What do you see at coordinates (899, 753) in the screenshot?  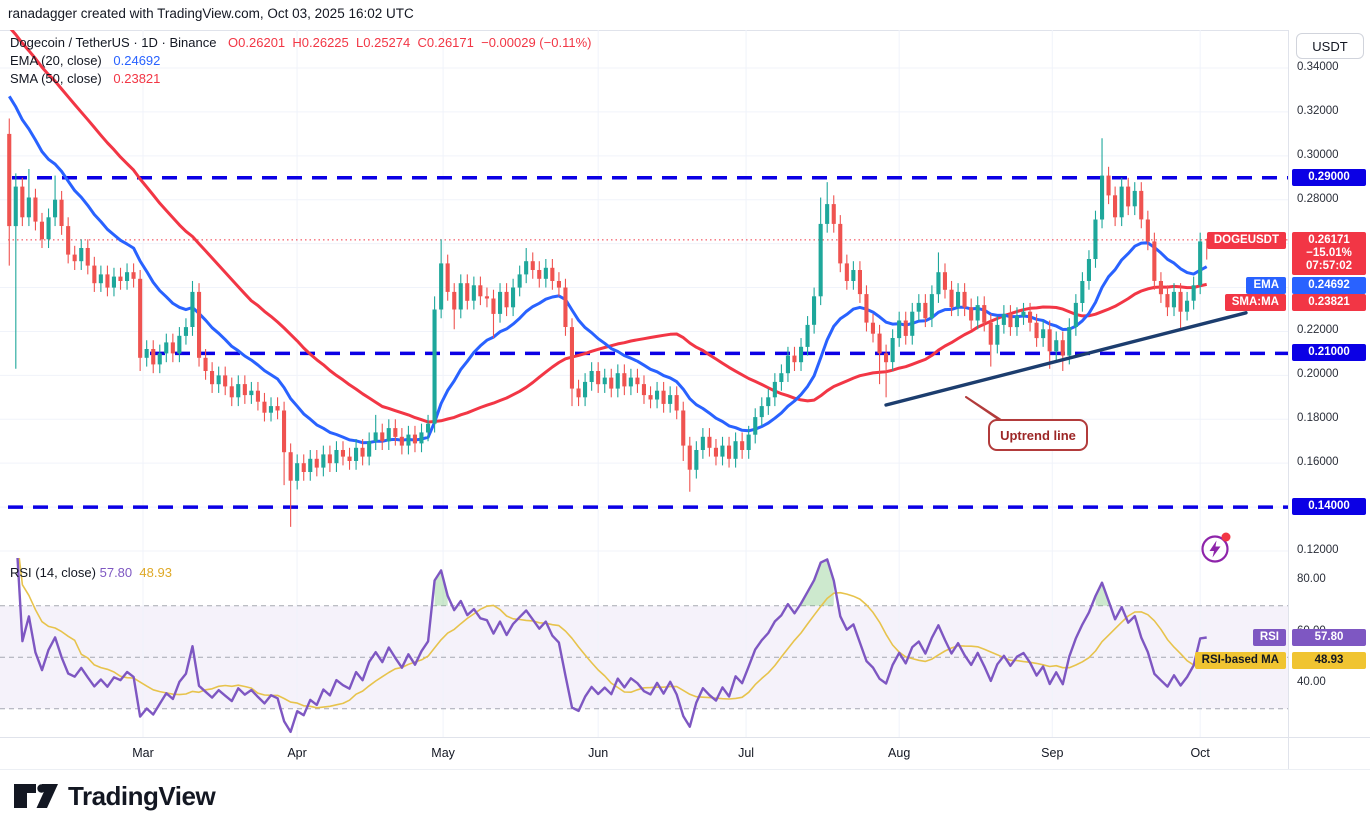 I see `time-axis-label-aug: Aug` at bounding box center [899, 753].